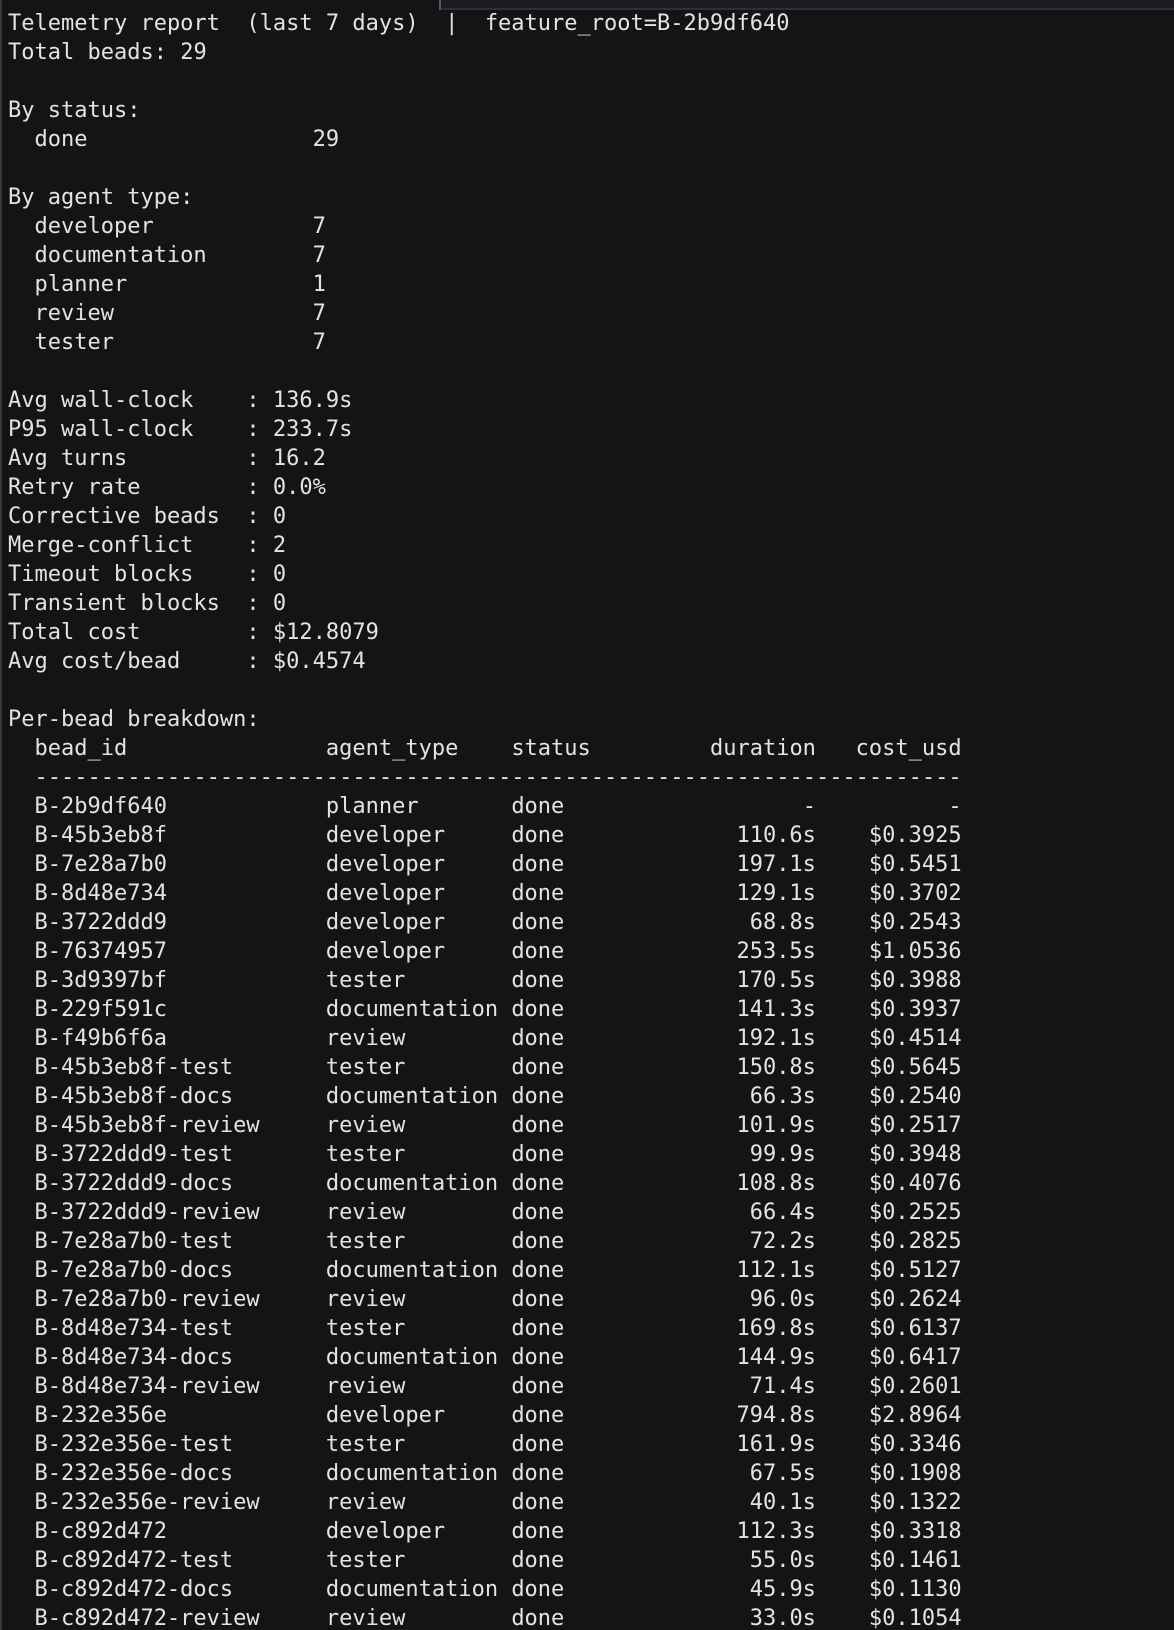 This screenshot has height=1630, width=1174. I want to click on table-row: B-3d9397bf tester done 170.5s $0.3988, so click(587, 980).